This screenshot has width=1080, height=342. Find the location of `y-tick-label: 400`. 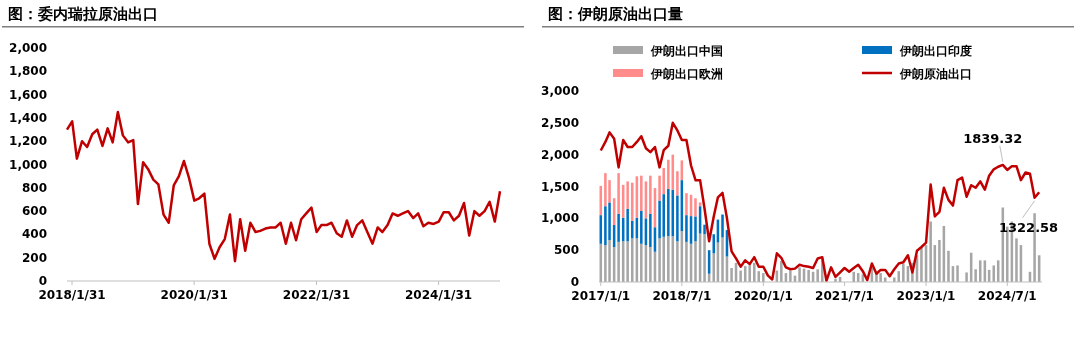

y-tick-label: 400 is located at coordinates (34, 234).